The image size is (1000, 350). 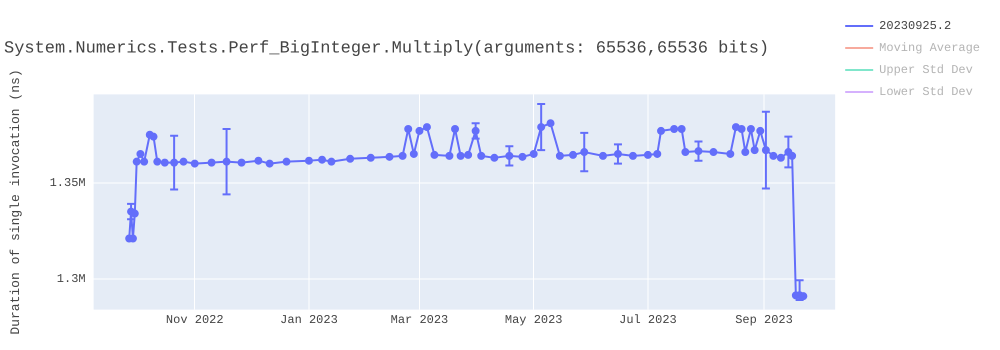 I want to click on x-tick-label: Sep 2023, so click(x=764, y=319).